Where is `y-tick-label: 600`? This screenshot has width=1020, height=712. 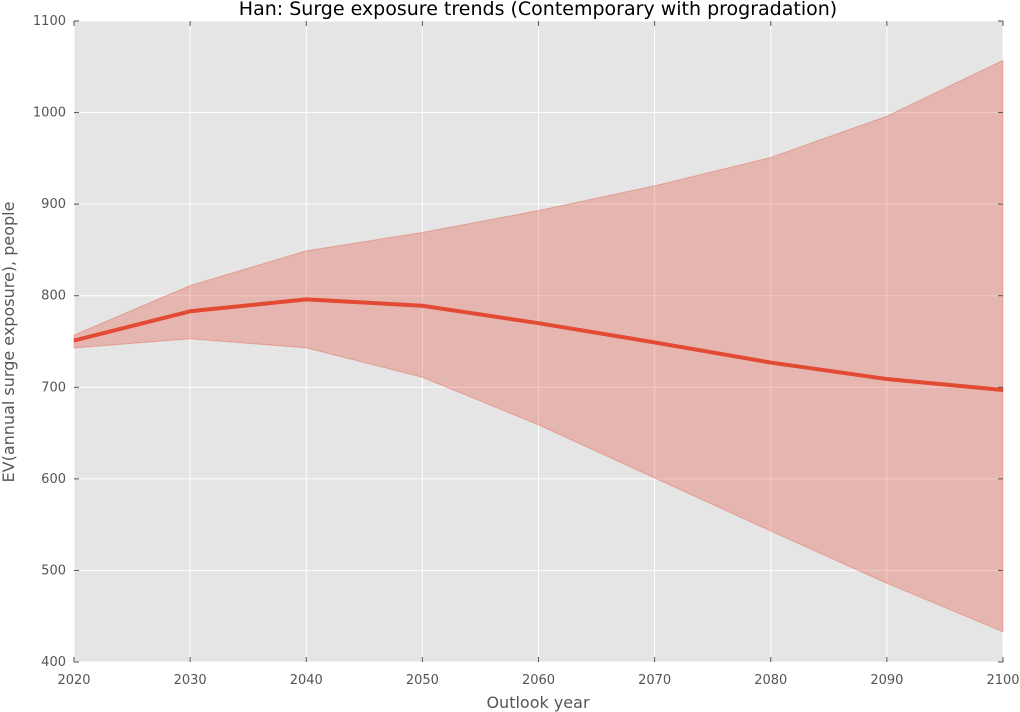 y-tick-label: 600 is located at coordinates (53, 479).